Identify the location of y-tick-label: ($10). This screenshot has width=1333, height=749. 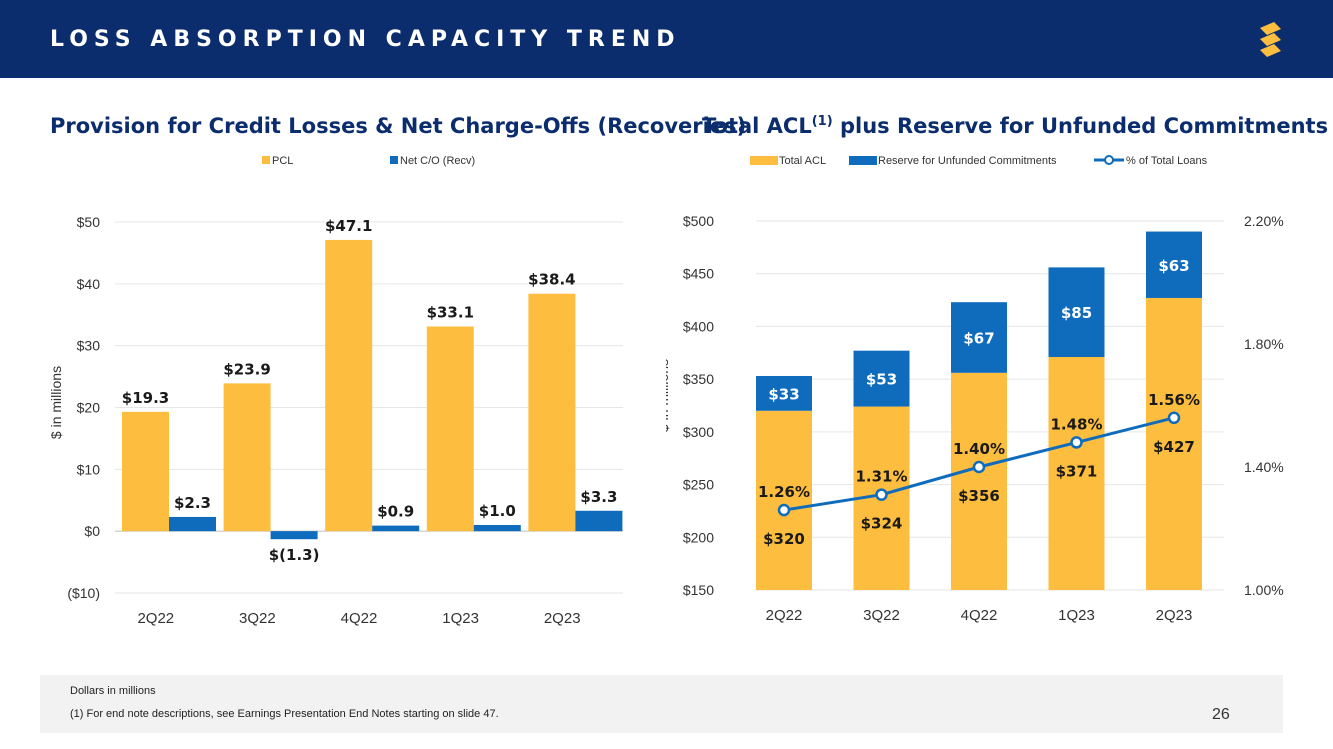
(83, 593).